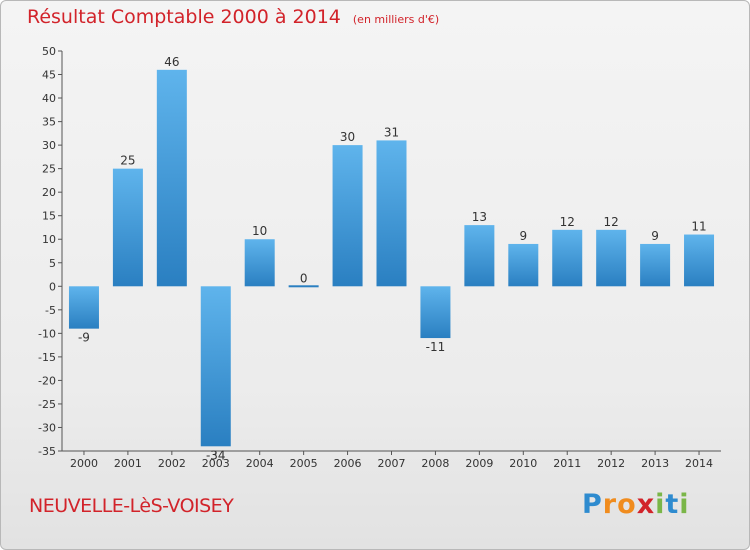 The width and height of the screenshot is (750, 550). Describe the element at coordinates (47, 404) in the screenshot. I see `y-tick-label: -25` at that location.